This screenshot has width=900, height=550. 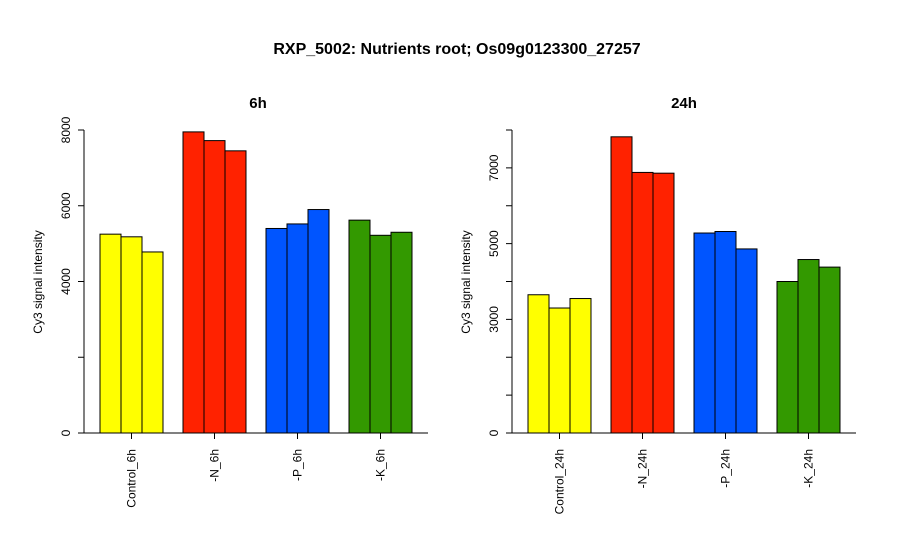 What do you see at coordinates (214, 287) in the screenshot?
I see `bar--n-6h-2` at bounding box center [214, 287].